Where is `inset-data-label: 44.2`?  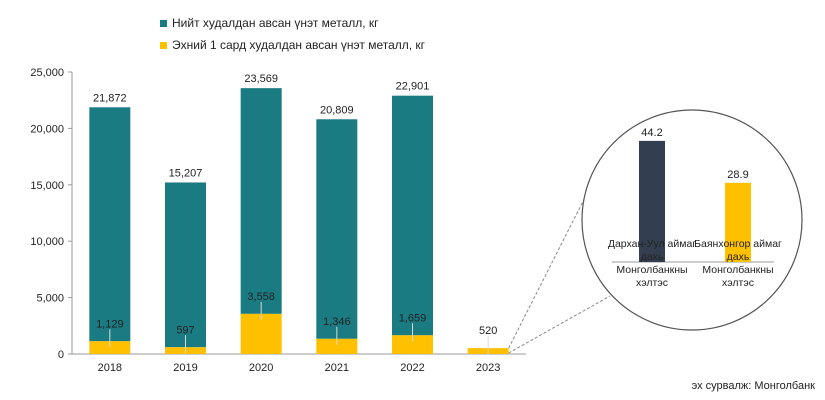 inset-data-label: 44.2 is located at coordinates (651, 133).